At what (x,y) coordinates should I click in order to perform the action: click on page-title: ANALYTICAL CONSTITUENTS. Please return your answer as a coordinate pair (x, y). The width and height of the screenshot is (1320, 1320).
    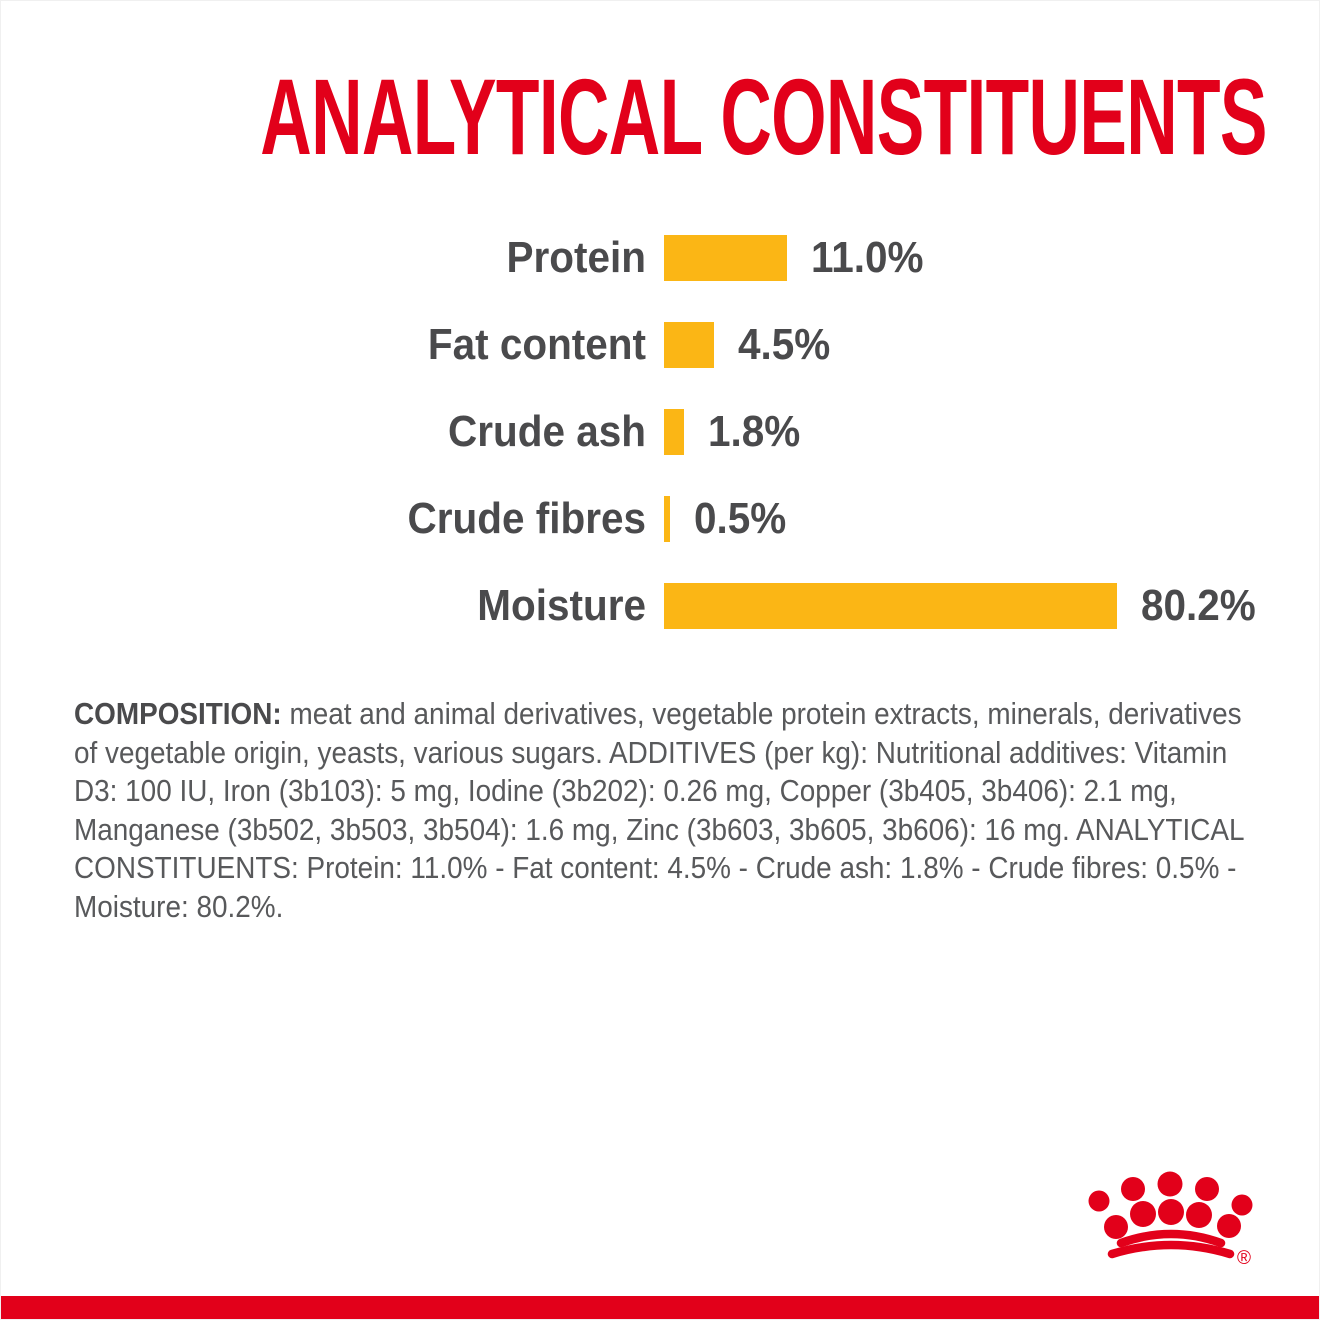
    Looking at the image, I should click on (660, 116).